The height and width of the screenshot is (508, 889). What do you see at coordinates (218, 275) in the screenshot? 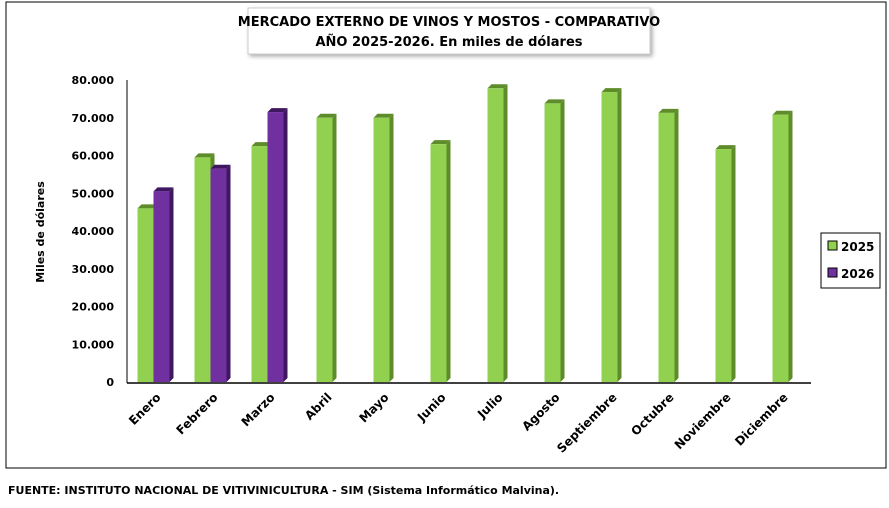
I see `bar-2026-febrero` at bounding box center [218, 275].